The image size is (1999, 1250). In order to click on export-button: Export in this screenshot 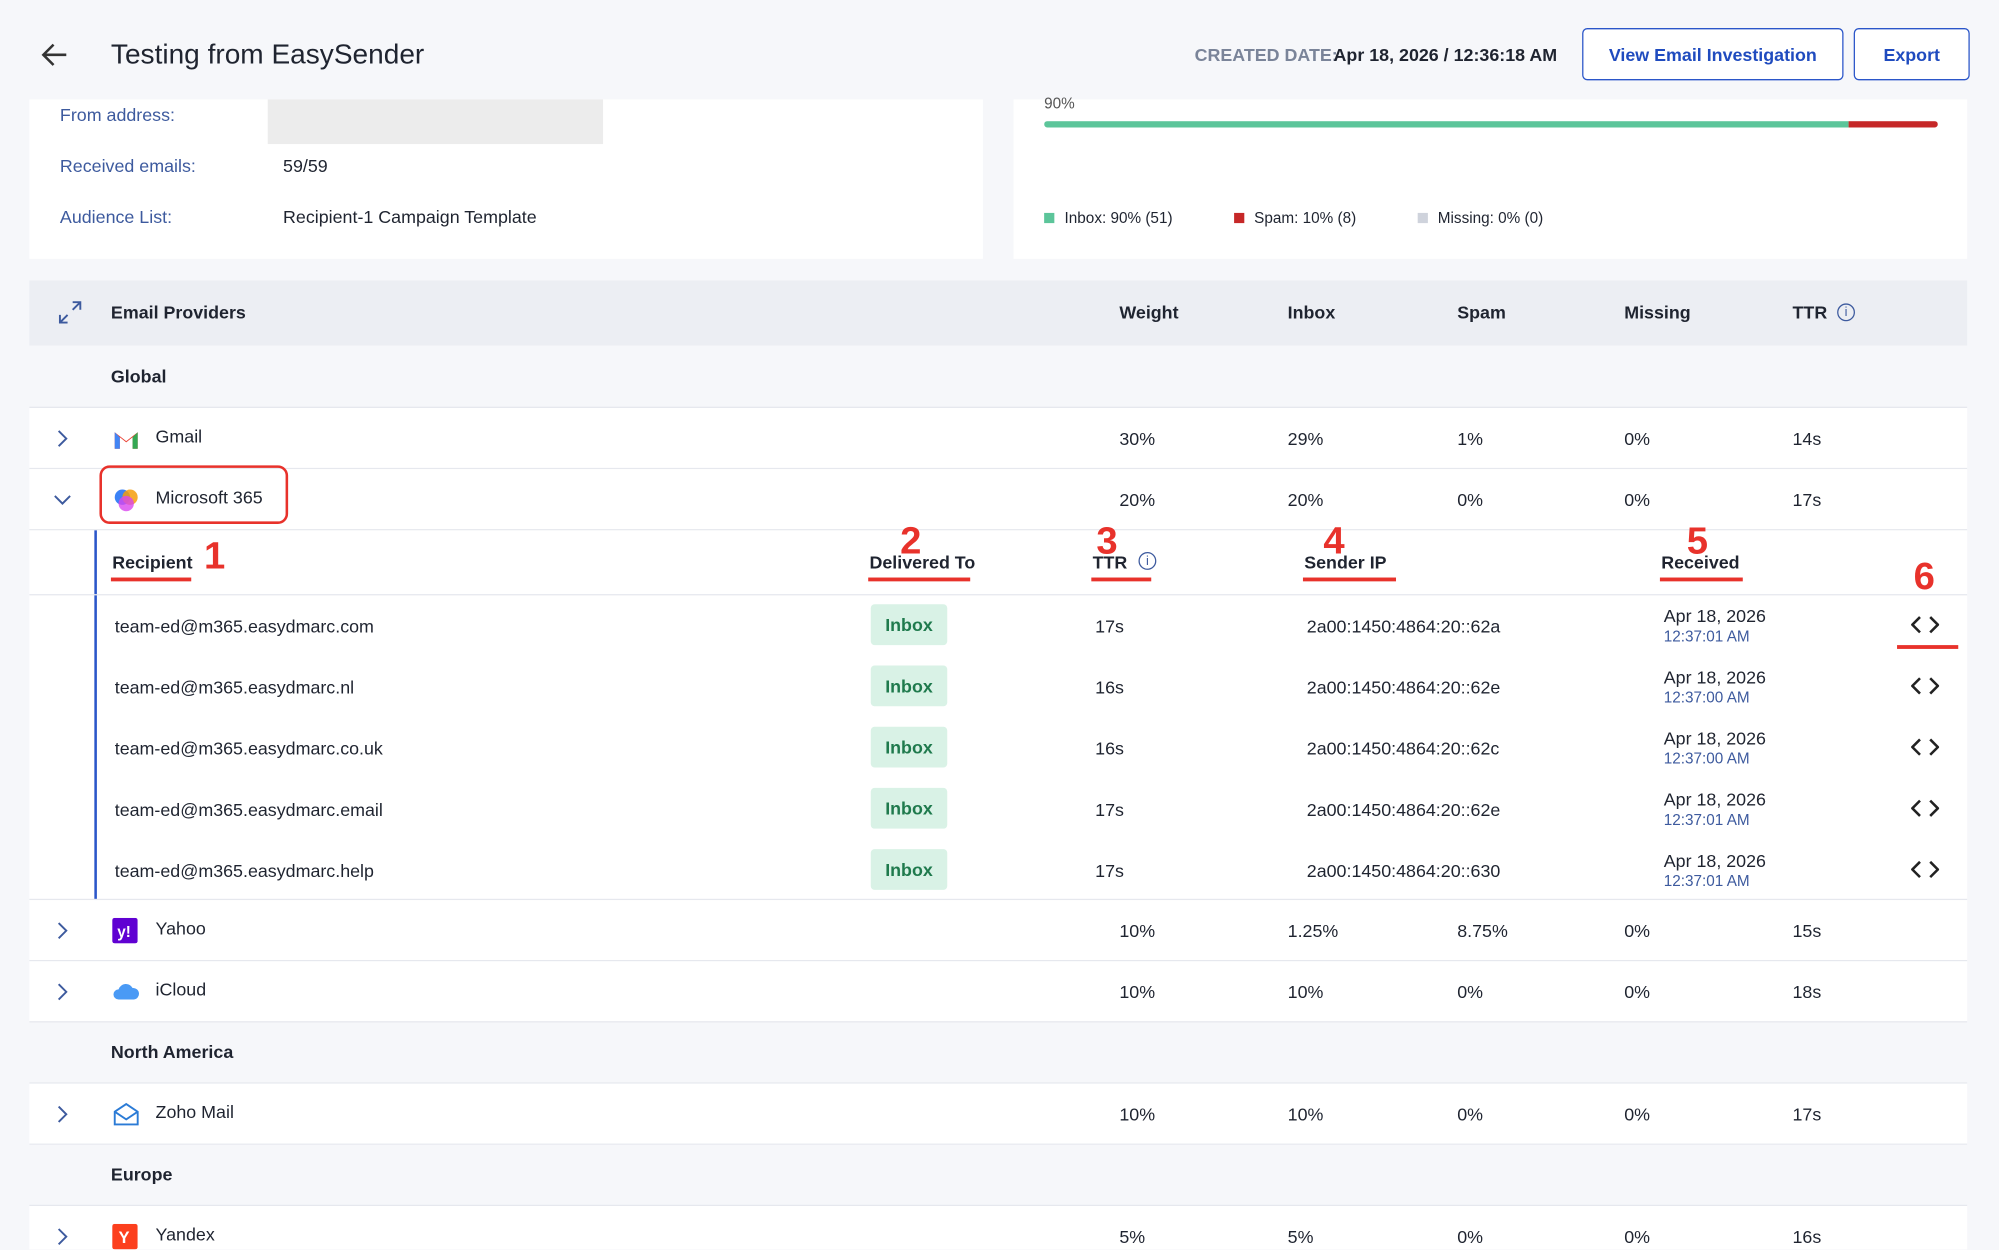, I will do `click(1911, 54)`.